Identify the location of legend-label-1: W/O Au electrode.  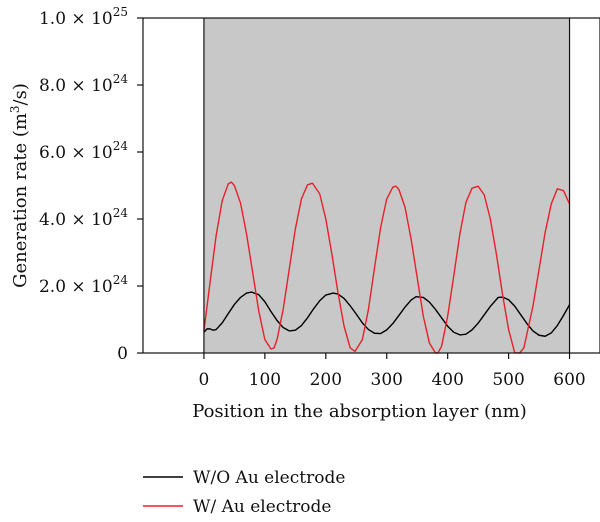
(269, 478).